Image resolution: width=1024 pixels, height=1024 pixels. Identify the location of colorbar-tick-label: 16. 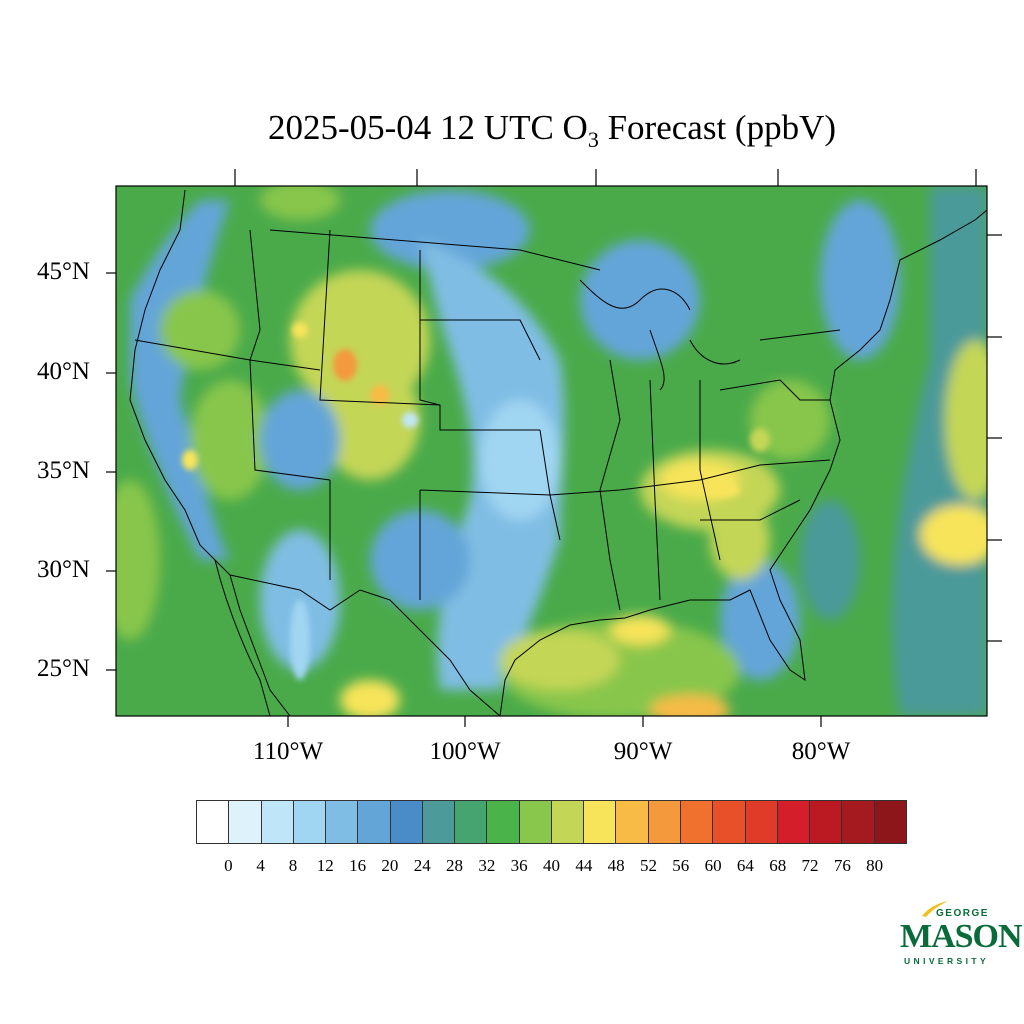
(358, 865).